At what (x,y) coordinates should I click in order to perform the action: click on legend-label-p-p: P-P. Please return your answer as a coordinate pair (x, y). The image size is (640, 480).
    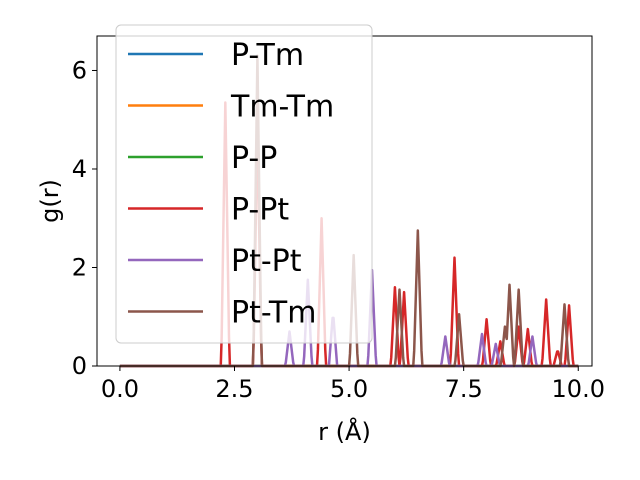
    Looking at the image, I should click on (254, 158).